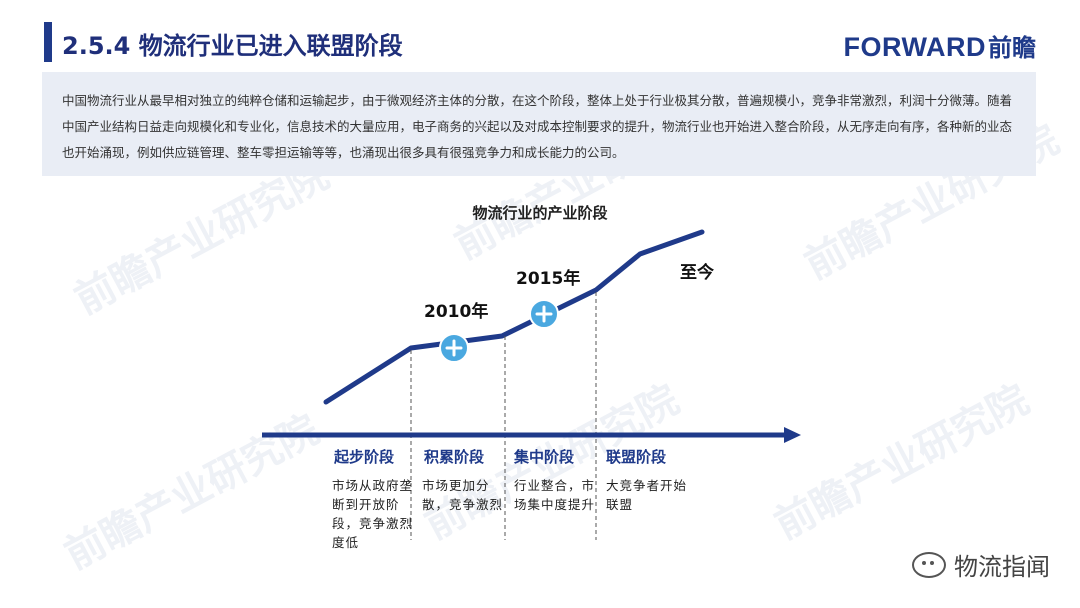  I want to click on title-accent-bar, so click(48, 42).